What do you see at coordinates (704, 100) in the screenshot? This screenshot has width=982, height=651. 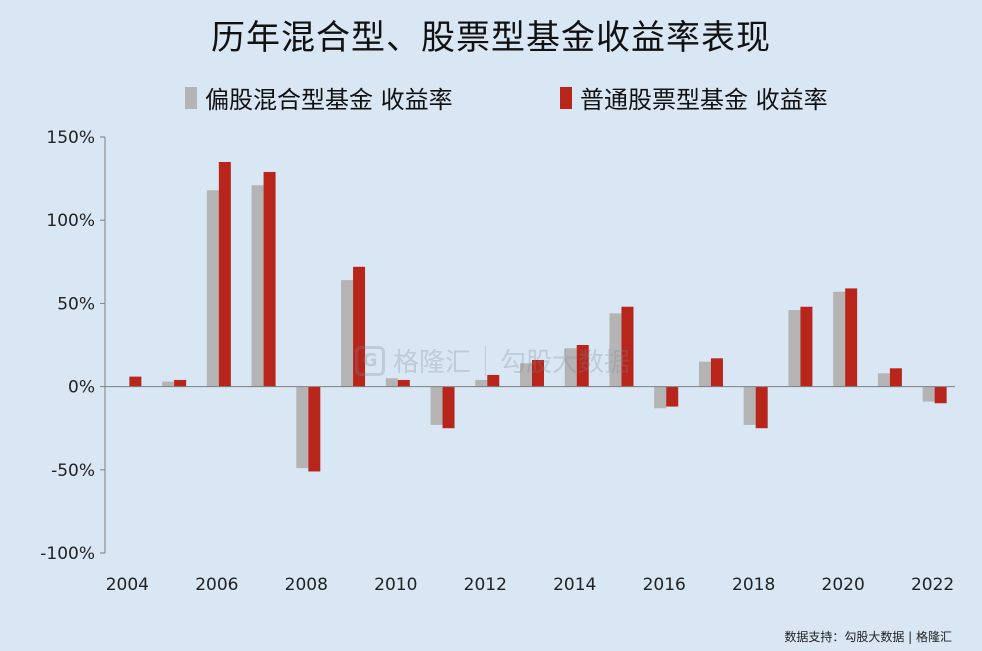 I see `legend-label-series-2: 普通股票型基金 收益率` at bounding box center [704, 100].